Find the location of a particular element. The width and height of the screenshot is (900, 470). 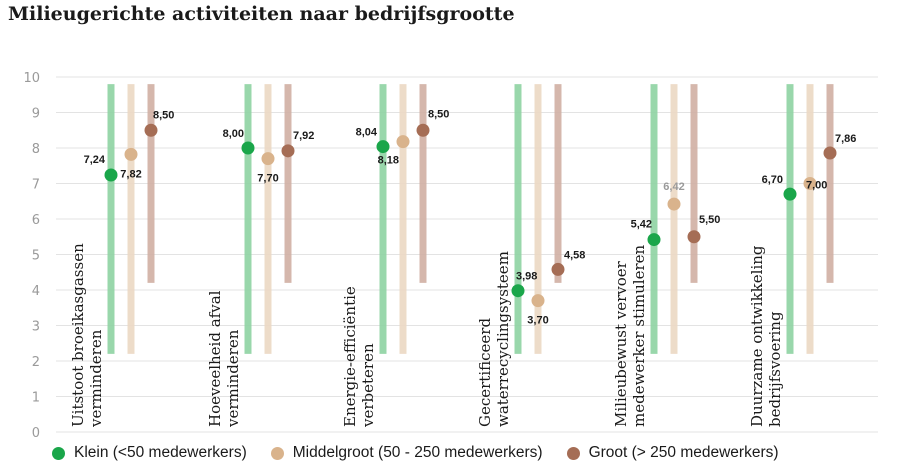

category-label: Gecertificeerdwaterrecyclingsysteem is located at coordinates (494, 339).